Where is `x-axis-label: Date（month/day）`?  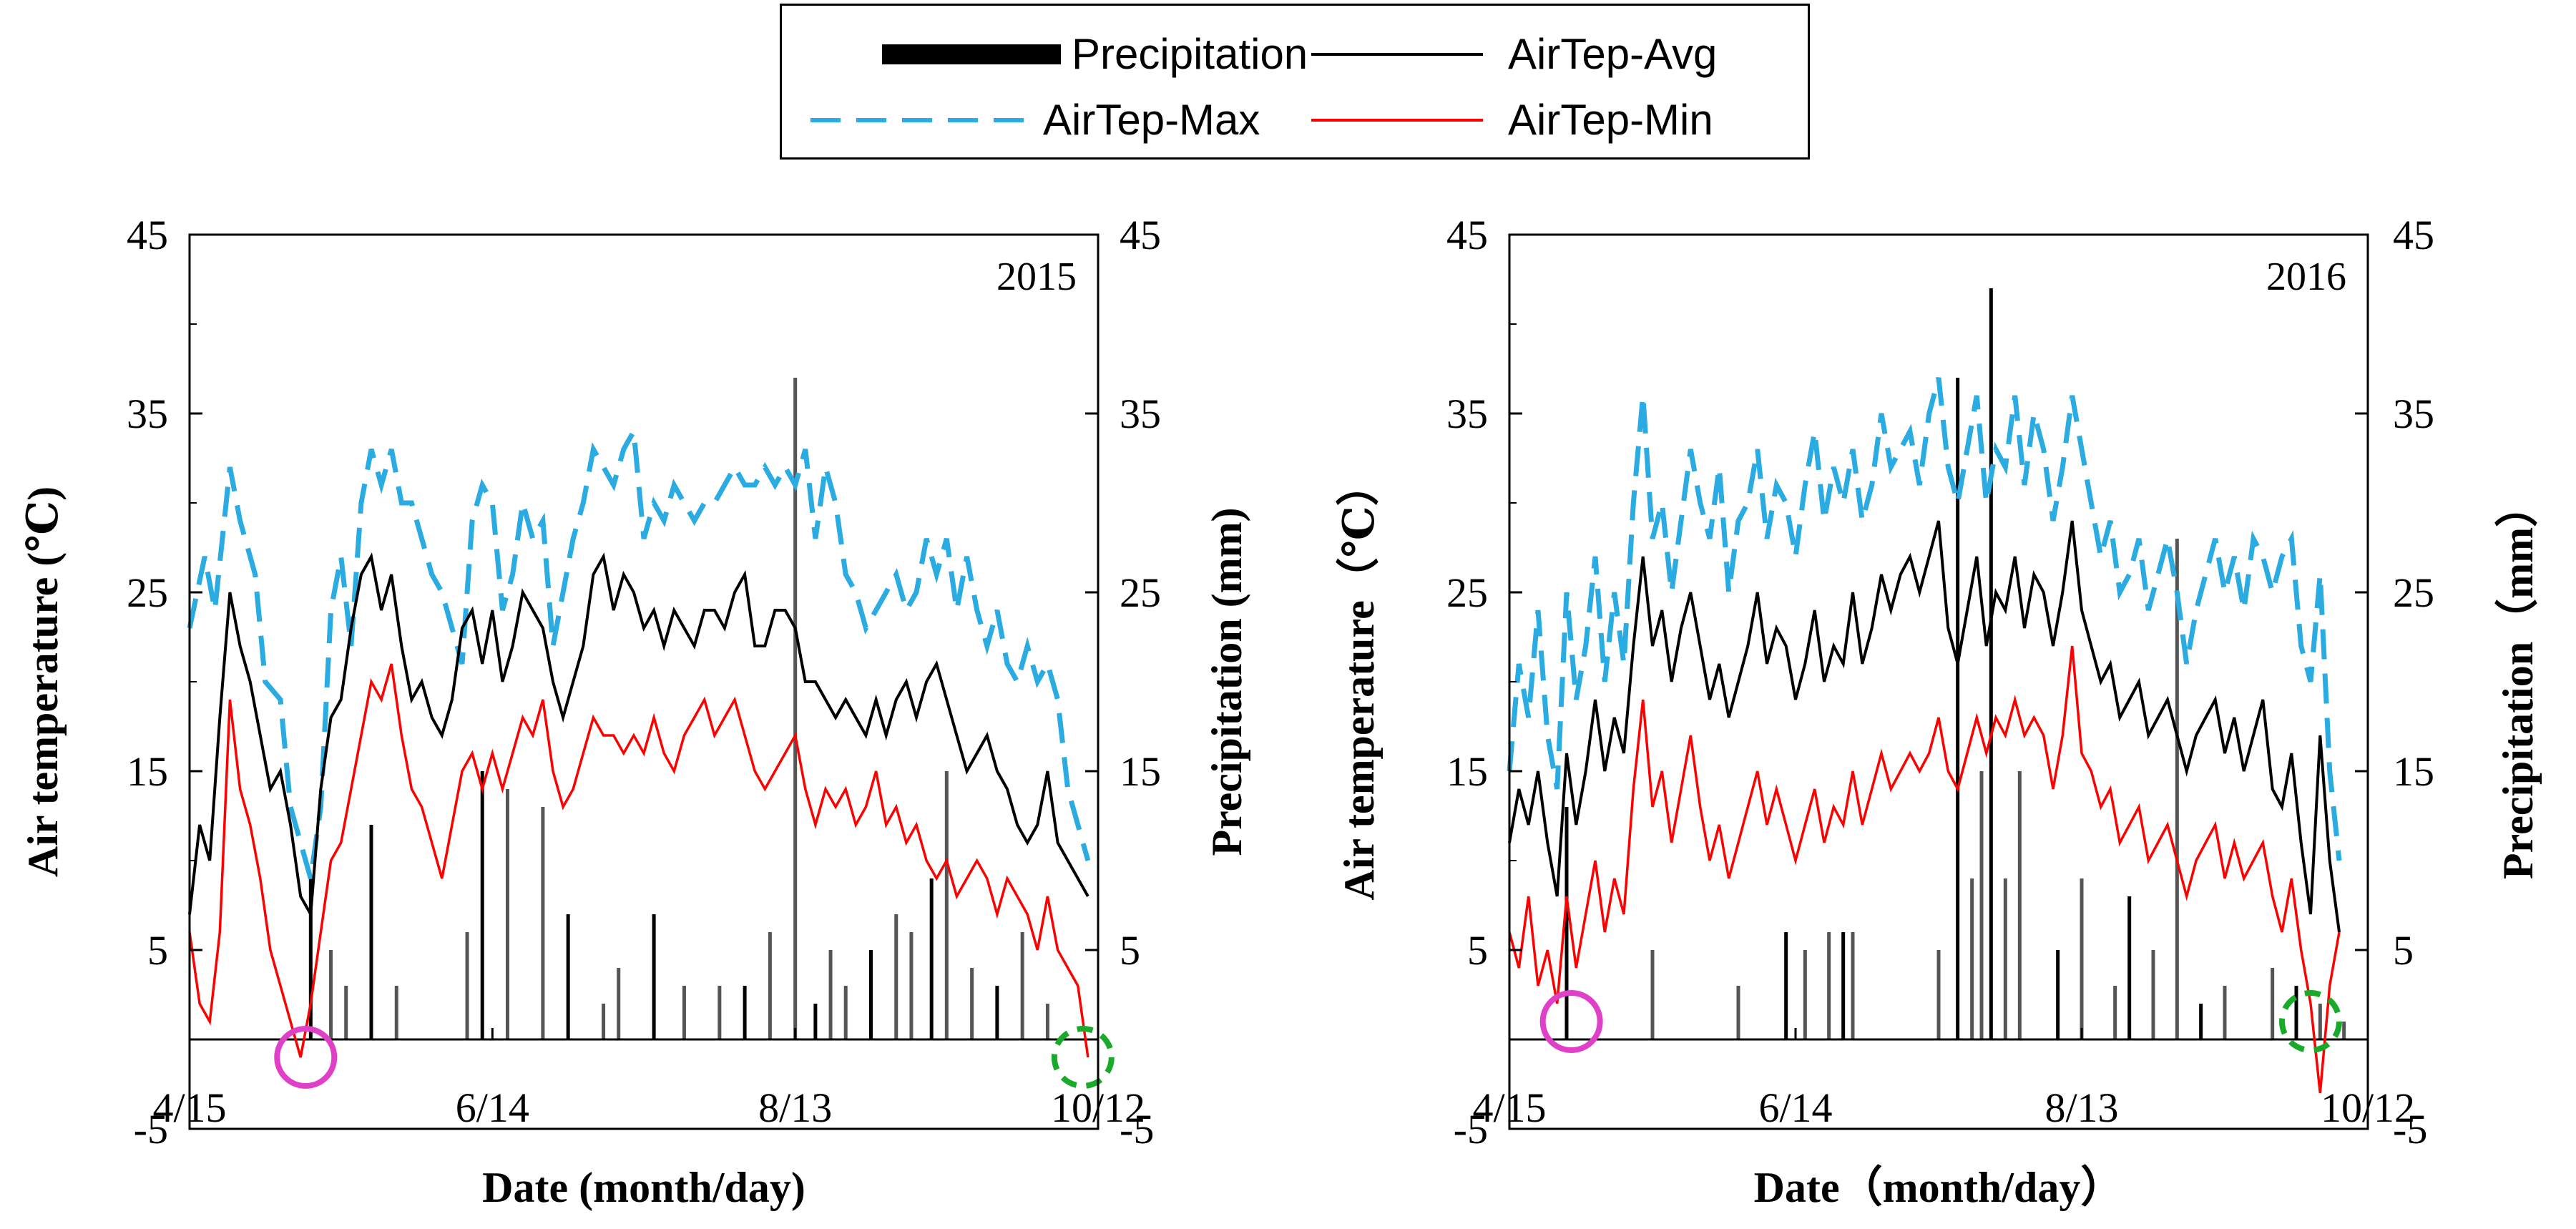 x-axis-label: Date（month/day） is located at coordinates (1939, 1187).